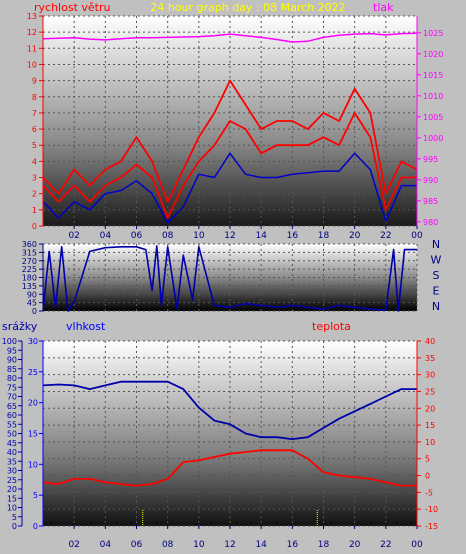  Describe the element at coordinates (430, 425) in the screenshot. I see `temperature-axis-tick-label: 15` at that location.